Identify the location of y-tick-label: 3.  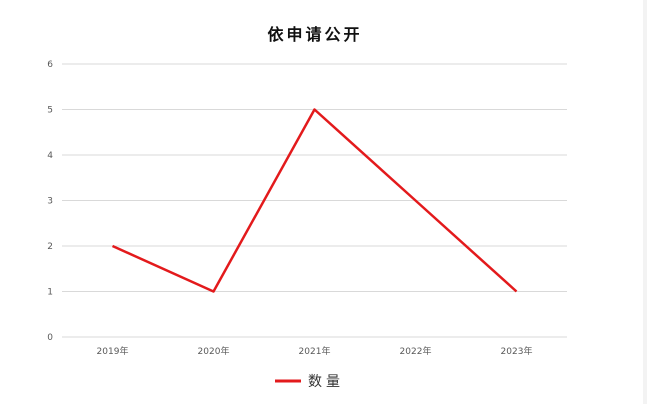
(50, 202).